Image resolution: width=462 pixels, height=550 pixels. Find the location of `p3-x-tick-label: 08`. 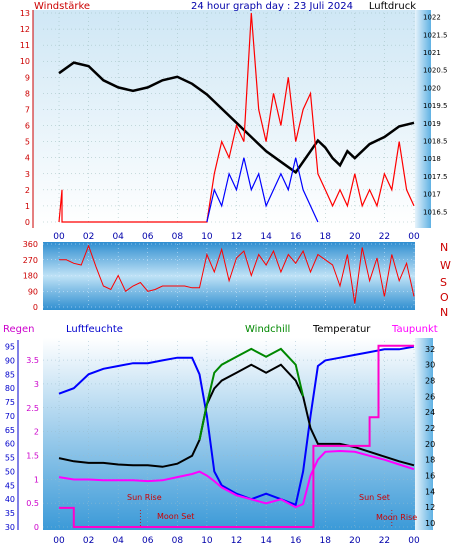

p3-x-tick-label: 08 is located at coordinates (178, 541).